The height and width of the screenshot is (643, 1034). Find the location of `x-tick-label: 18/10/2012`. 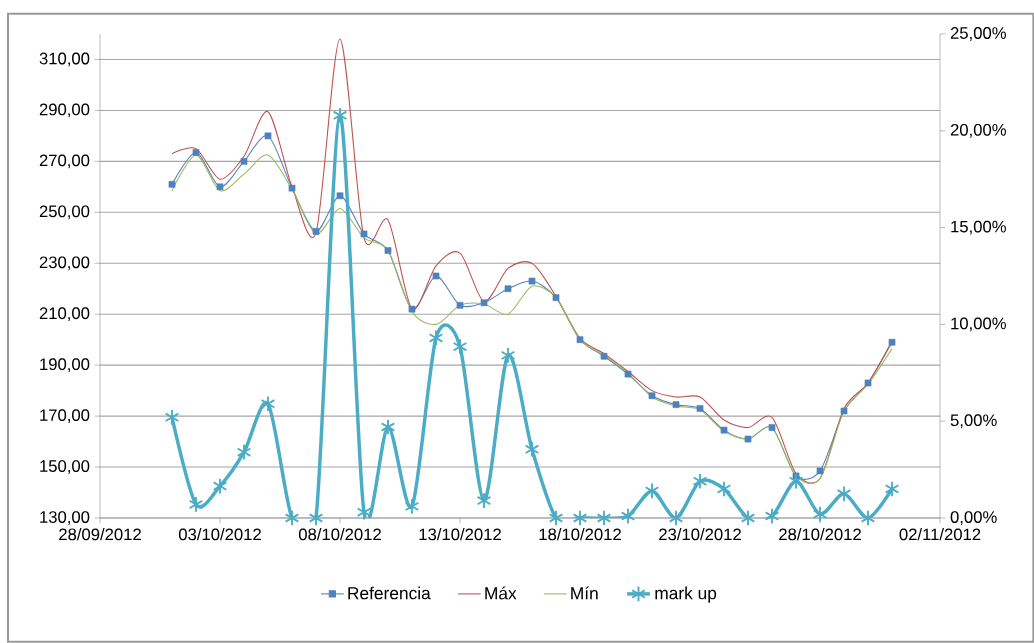

x-tick-label: 18/10/2012 is located at coordinates (580, 534).